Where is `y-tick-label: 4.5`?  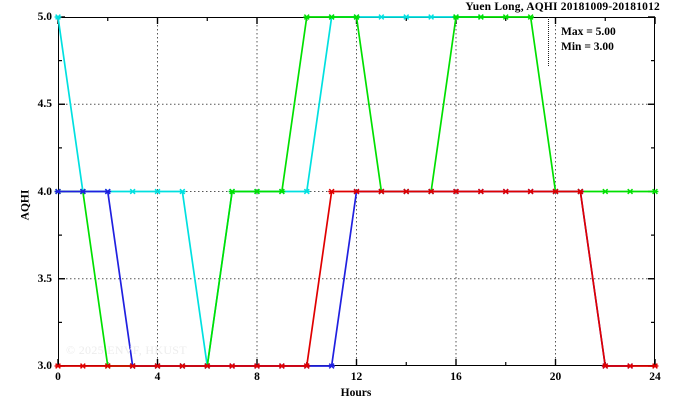 y-tick-label: 4.5 is located at coordinates (44, 104).